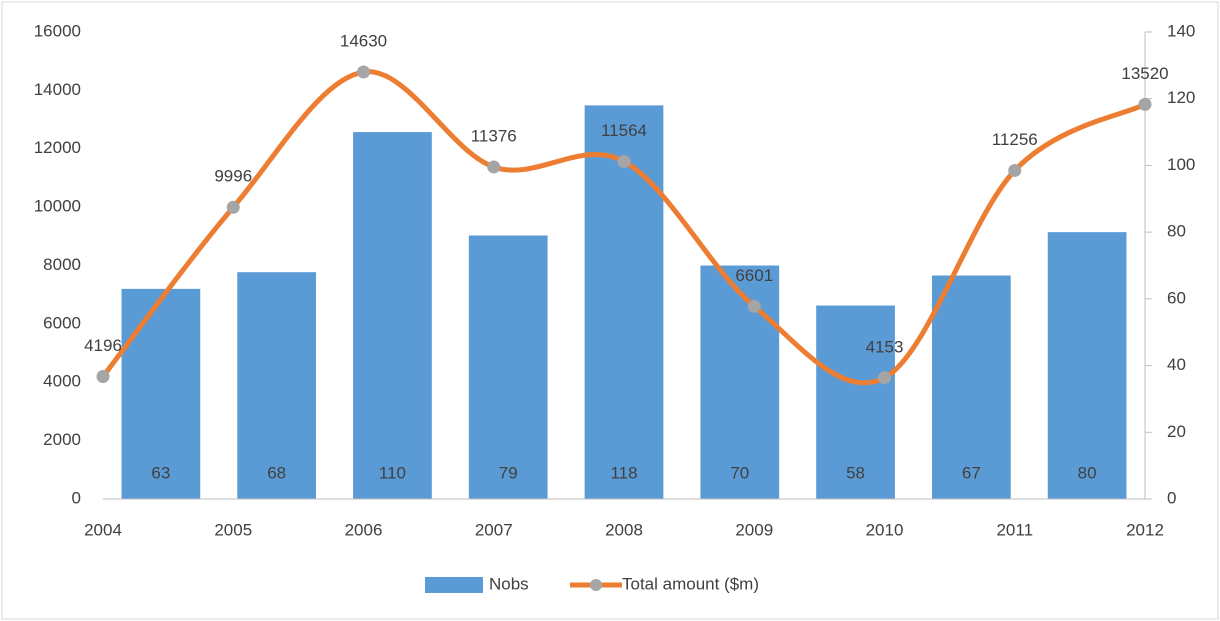 The height and width of the screenshot is (621, 1220). What do you see at coordinates (392, 472) in the screenshot?
I see `bar-value-label: 110` at bounding box center [392, 472].